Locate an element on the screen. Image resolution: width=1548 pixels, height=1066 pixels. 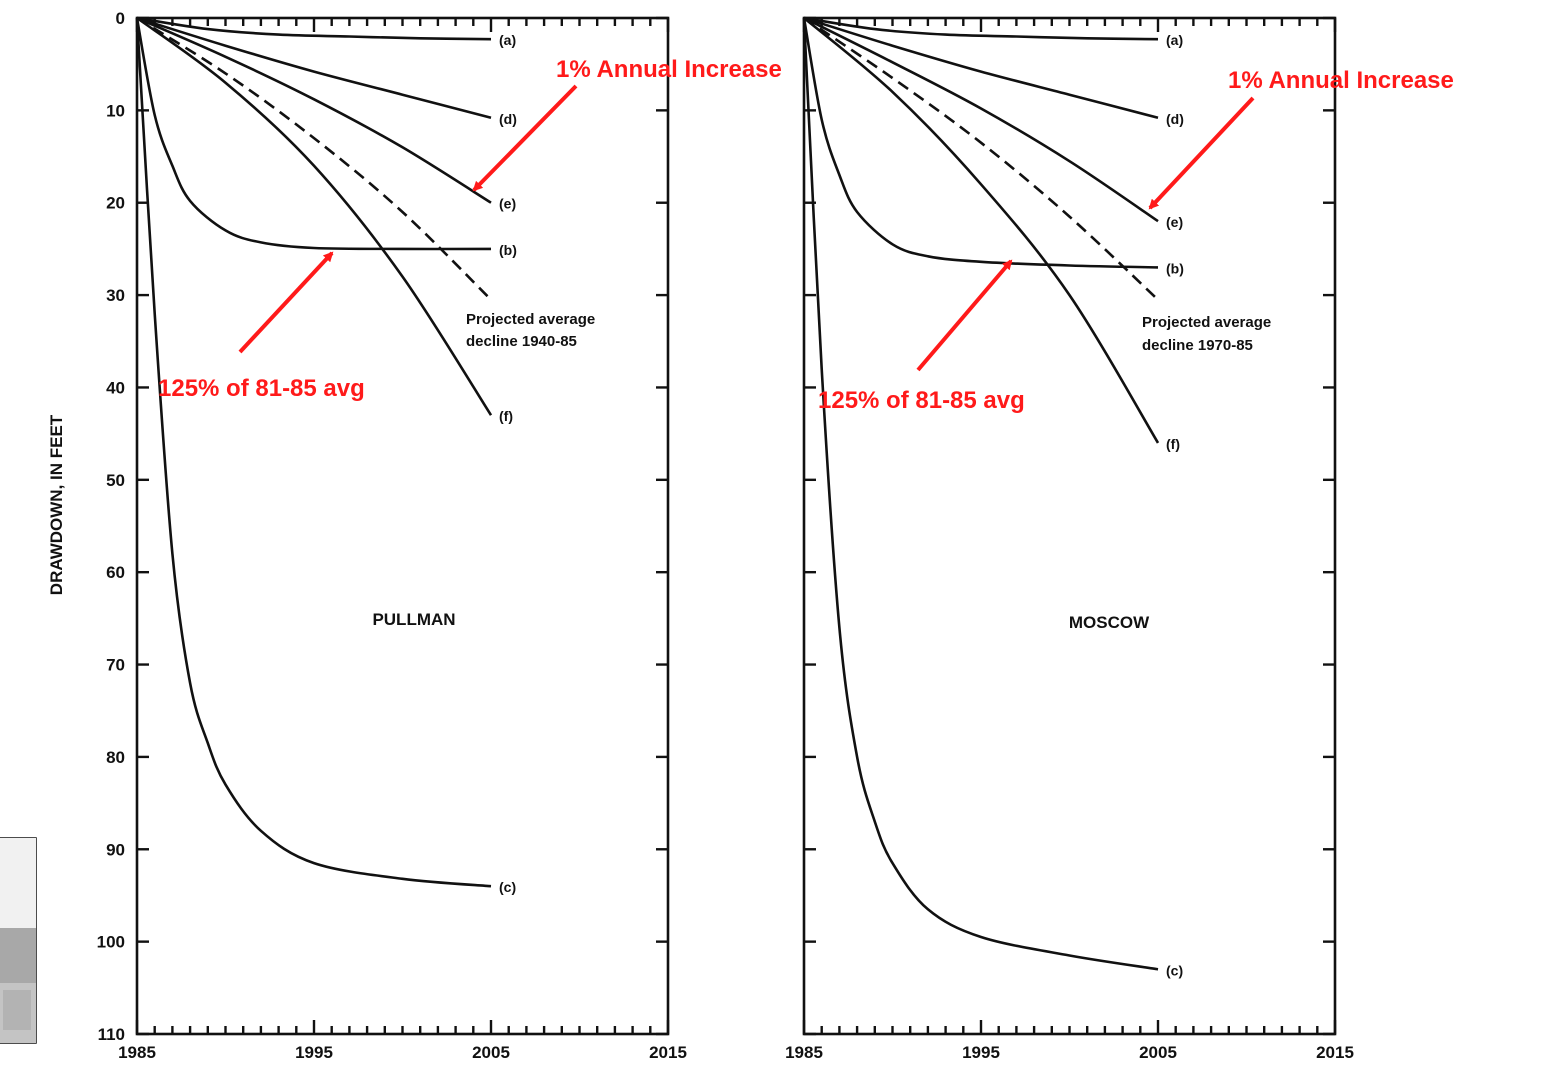
y-axis-label: DRAWDOWN, IN FEET is located at coordinates (56, 504).